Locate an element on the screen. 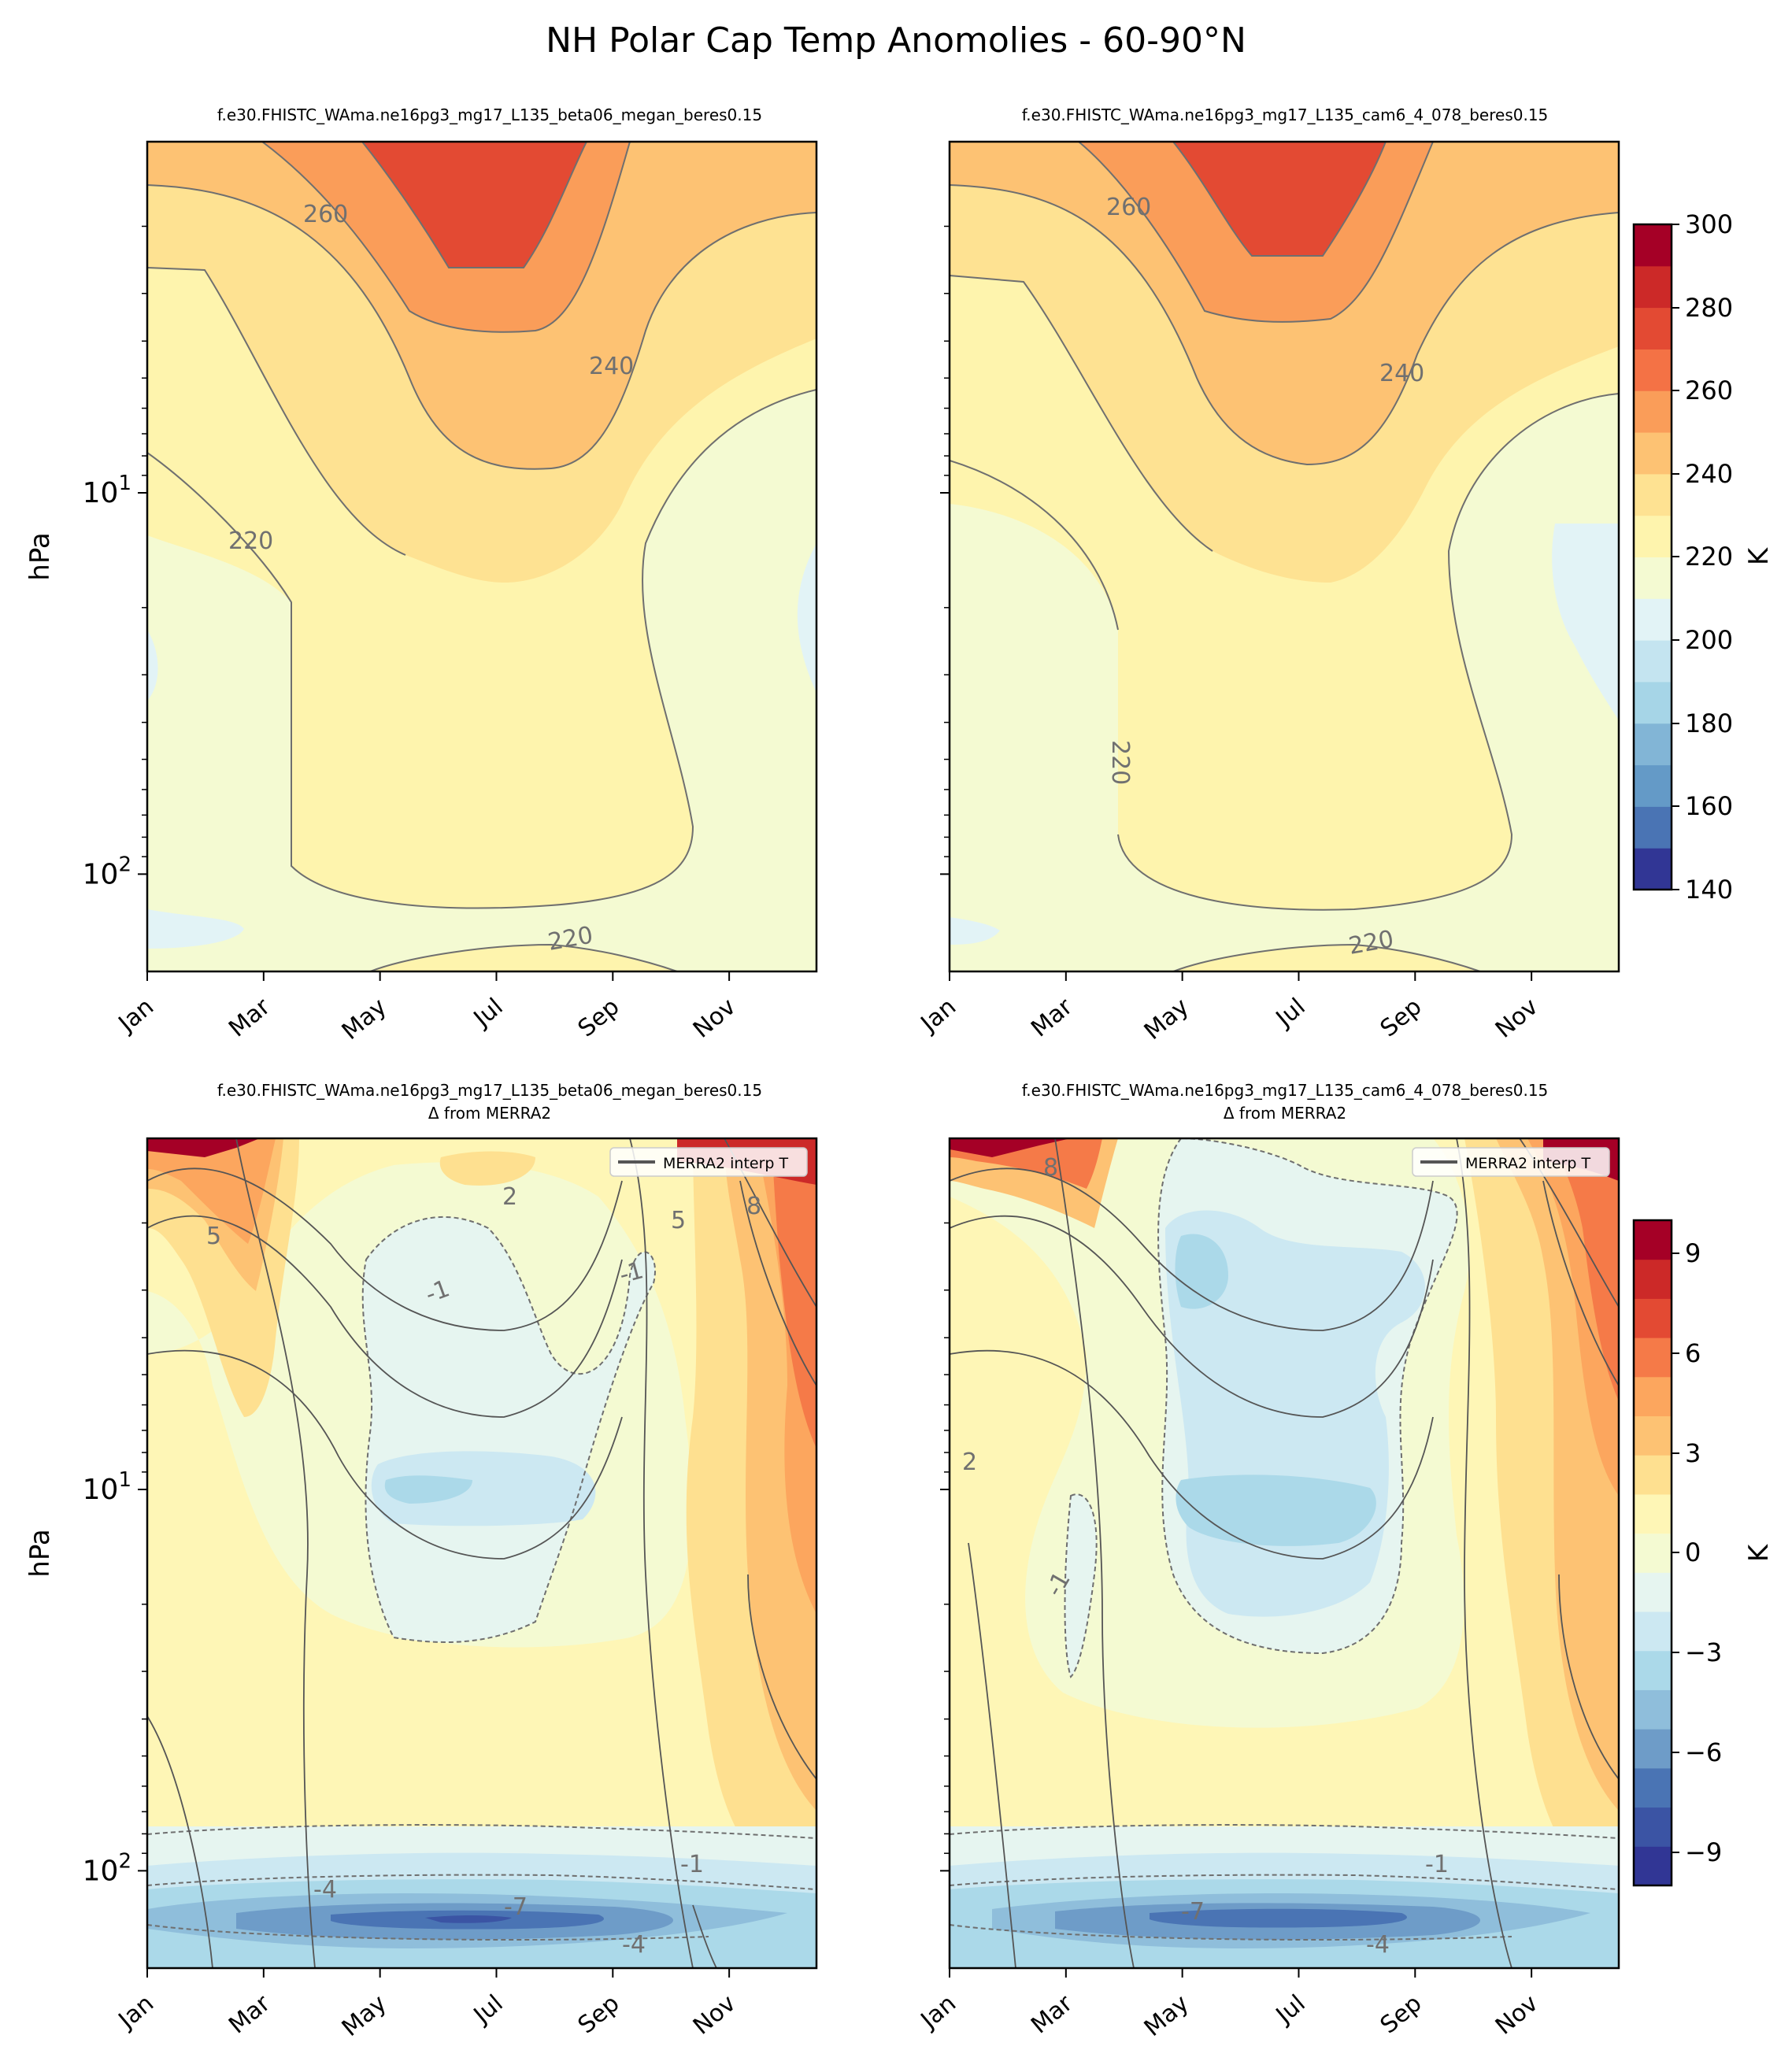  y-axis: hPa is located at coordinates (40, 556).